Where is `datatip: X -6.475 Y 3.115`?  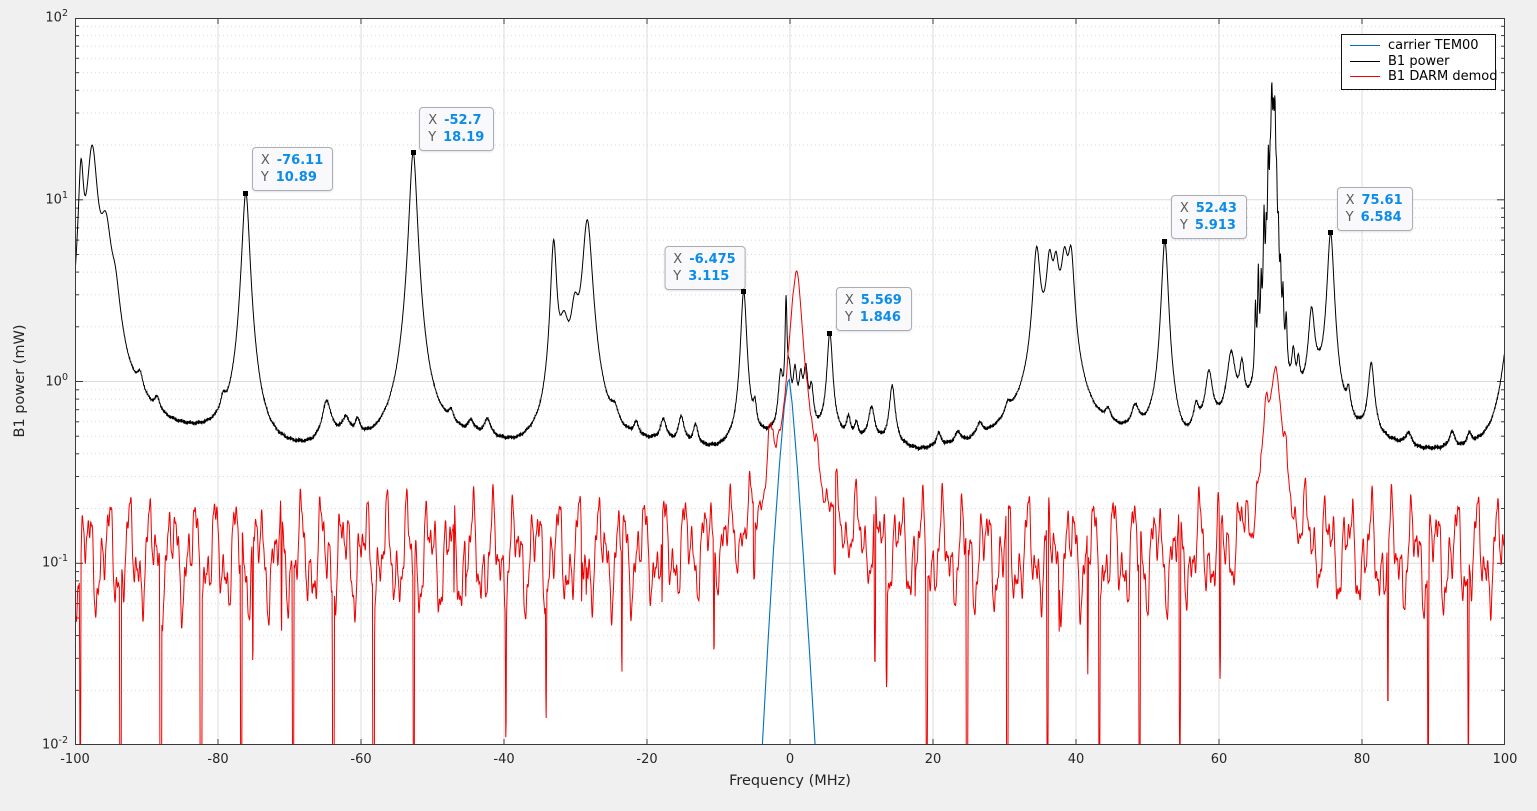
datatip: X -6.475 Y 3.115 is located at coordinates (705, 267).